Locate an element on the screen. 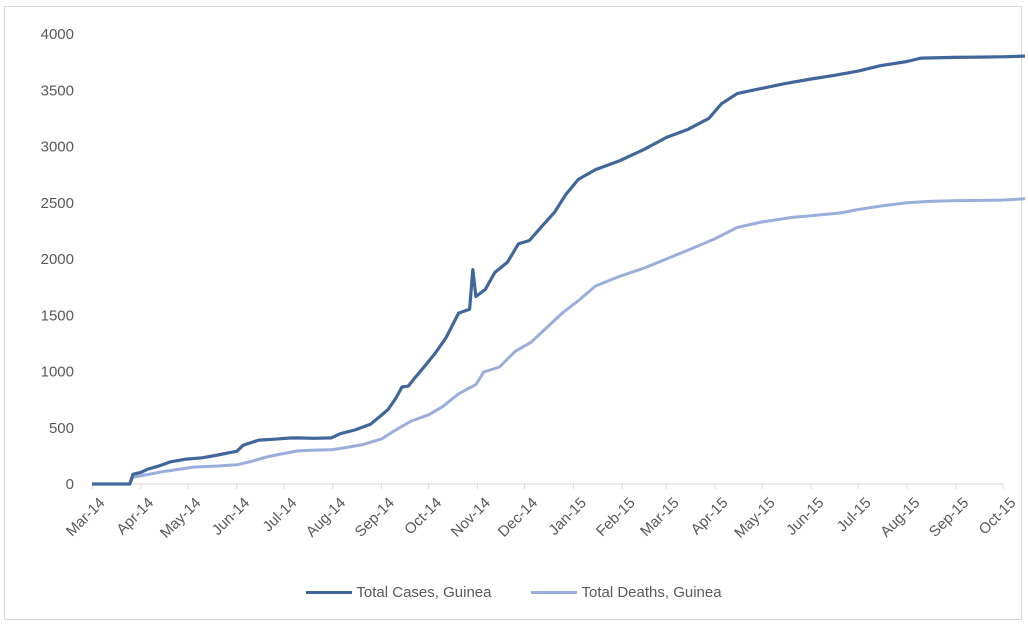  x-tick-label: Aug-14 is located at coordinates (326, 517).